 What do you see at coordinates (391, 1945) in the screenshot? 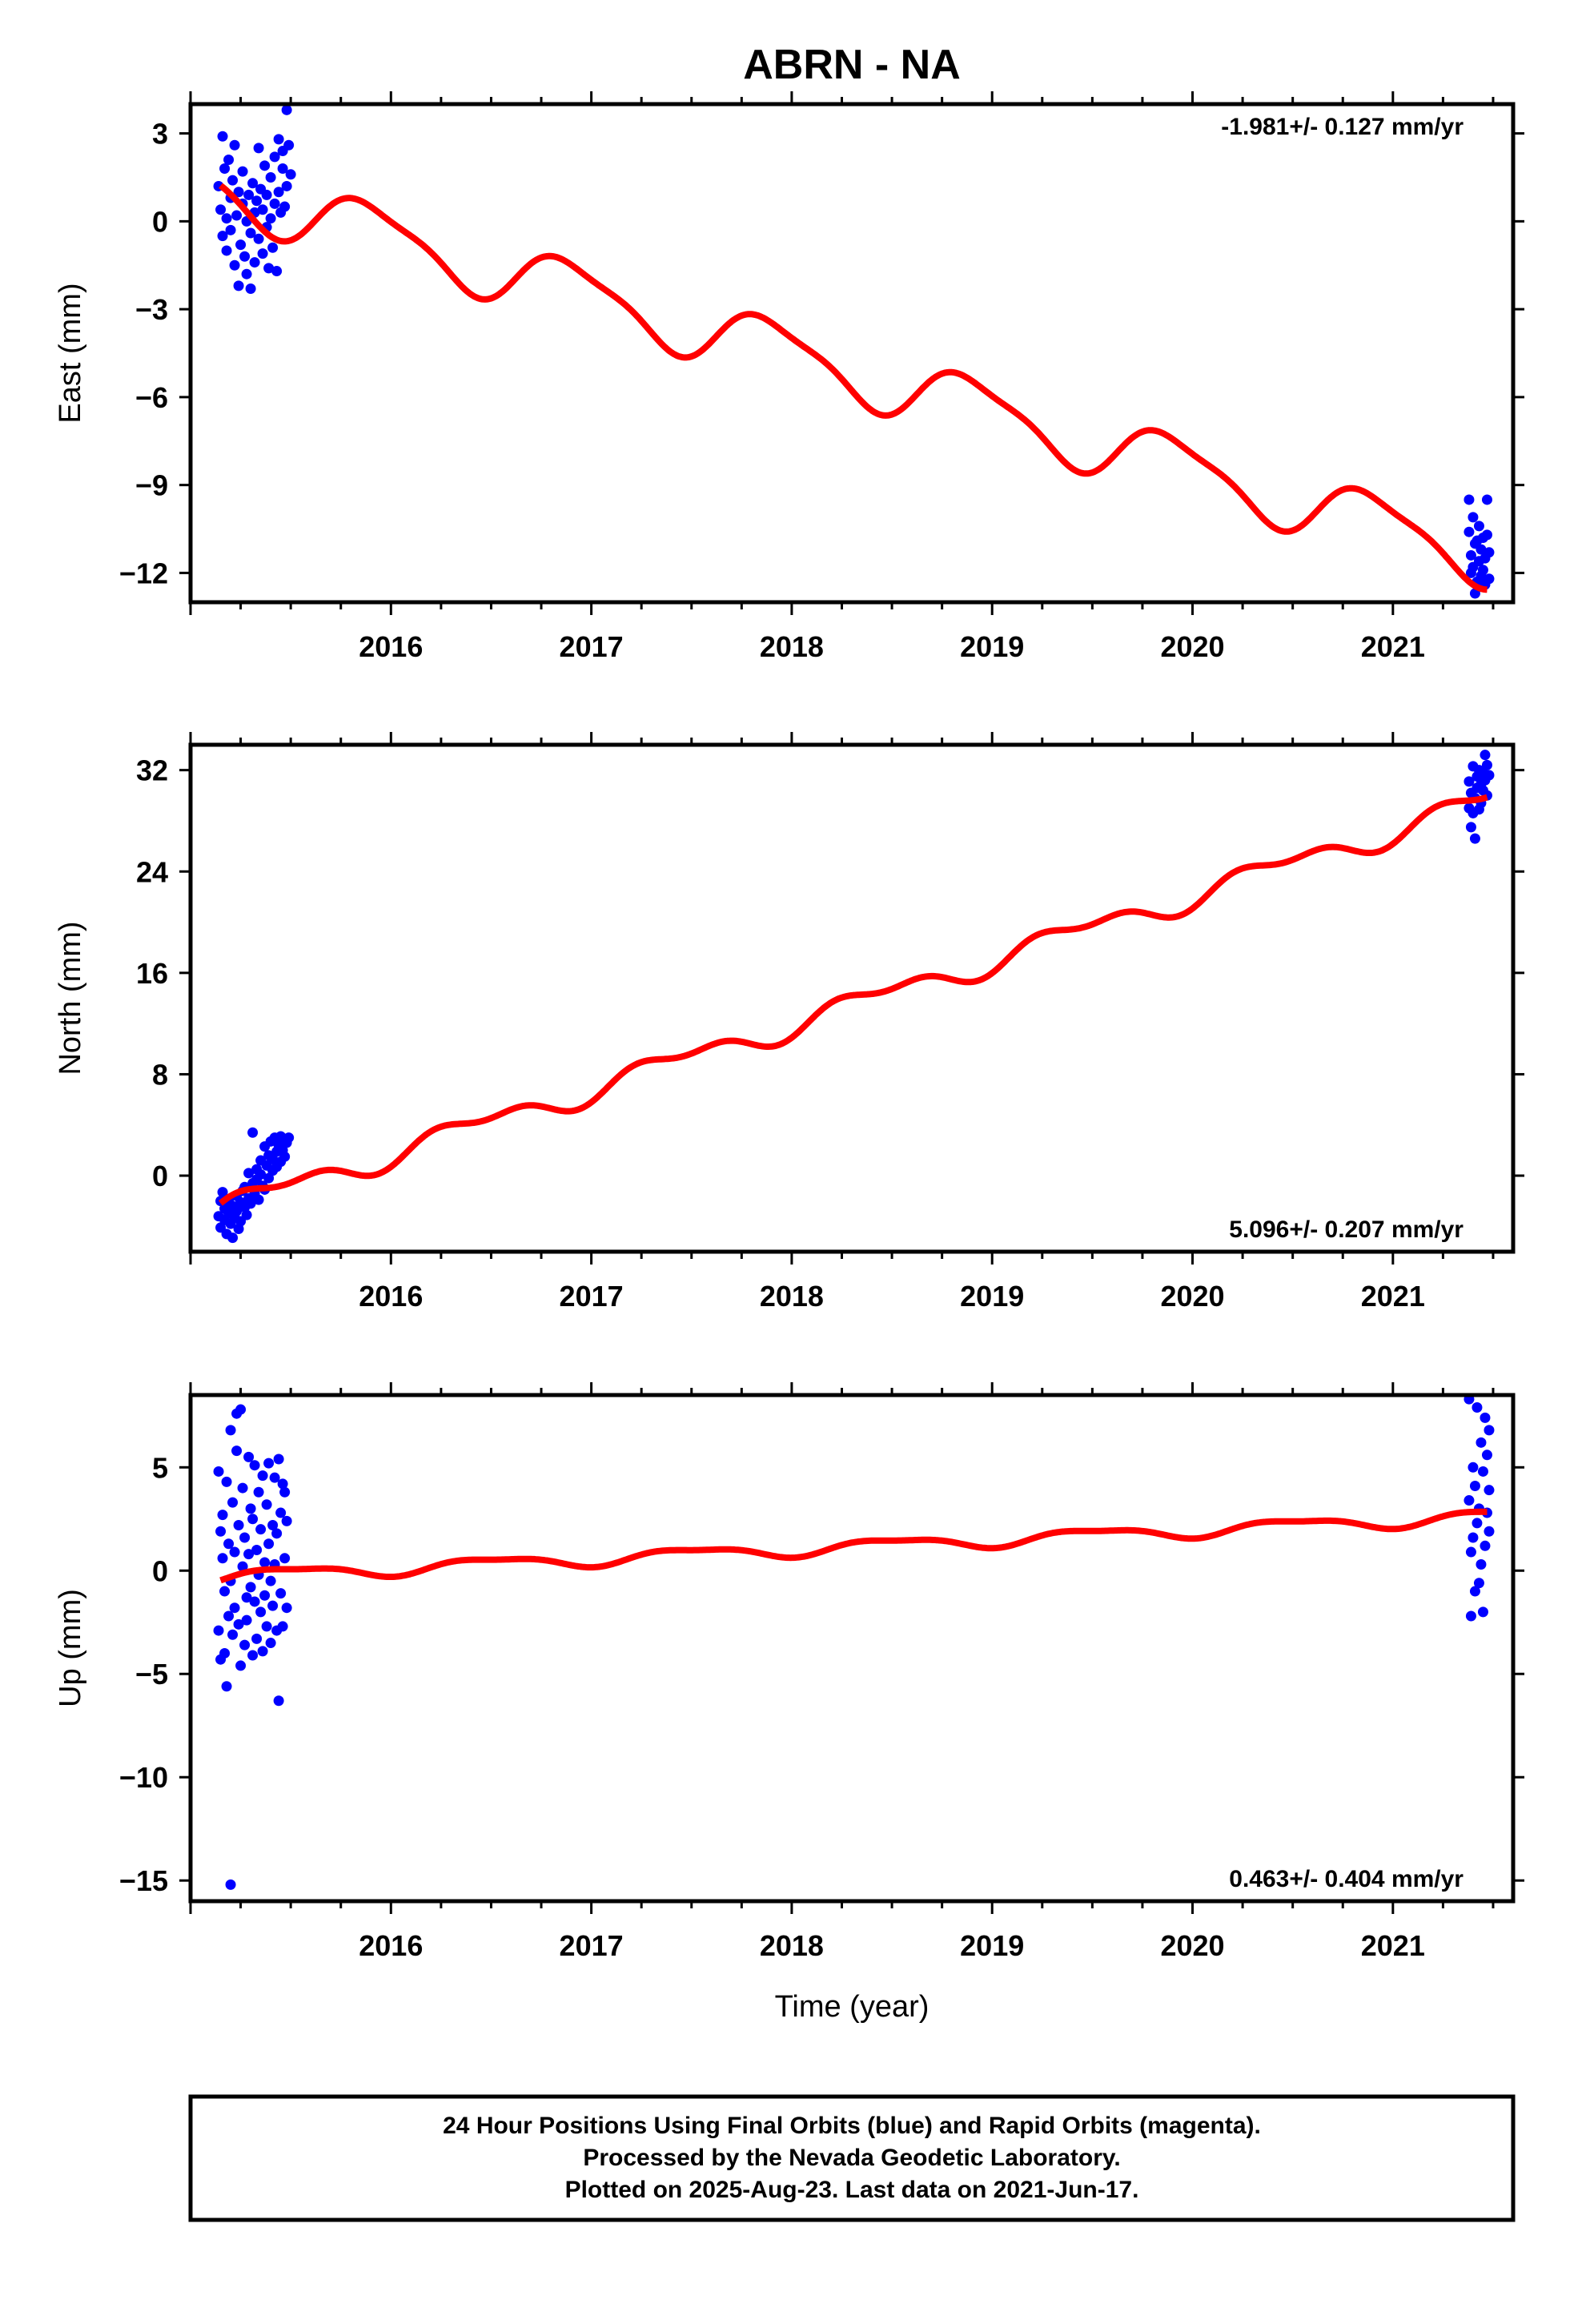
I see `up-x-tick-label: 2016` at bounding box center [391, 1945].